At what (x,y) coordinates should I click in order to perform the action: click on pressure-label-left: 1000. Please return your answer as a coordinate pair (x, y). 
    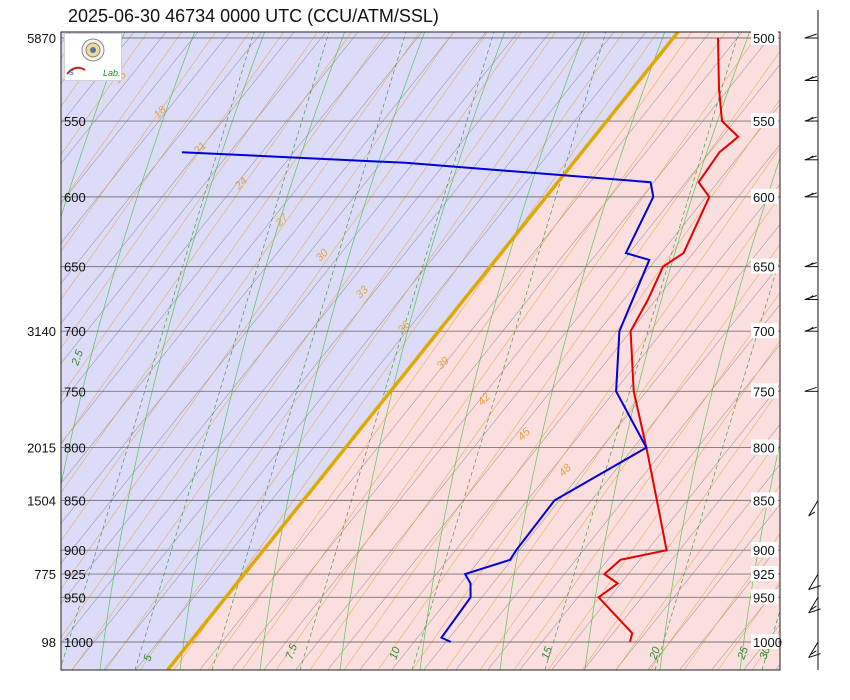
    Looking at the image, I should click on (78, 642).